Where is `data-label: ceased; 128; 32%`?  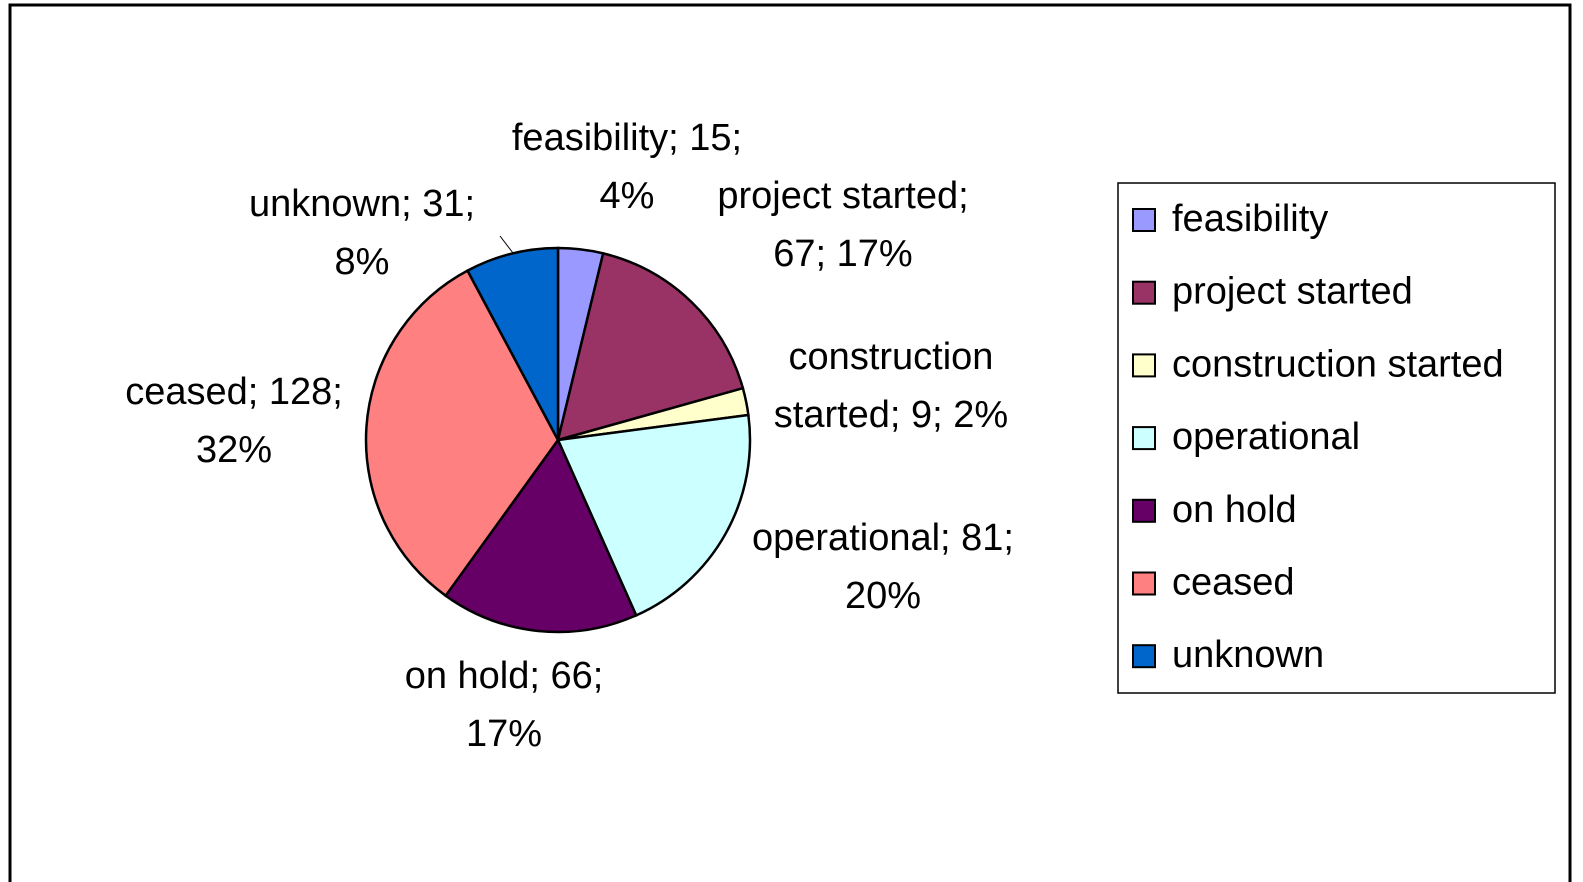 data-label: ceased; 128; 32% is located at coordinates (234, 421).